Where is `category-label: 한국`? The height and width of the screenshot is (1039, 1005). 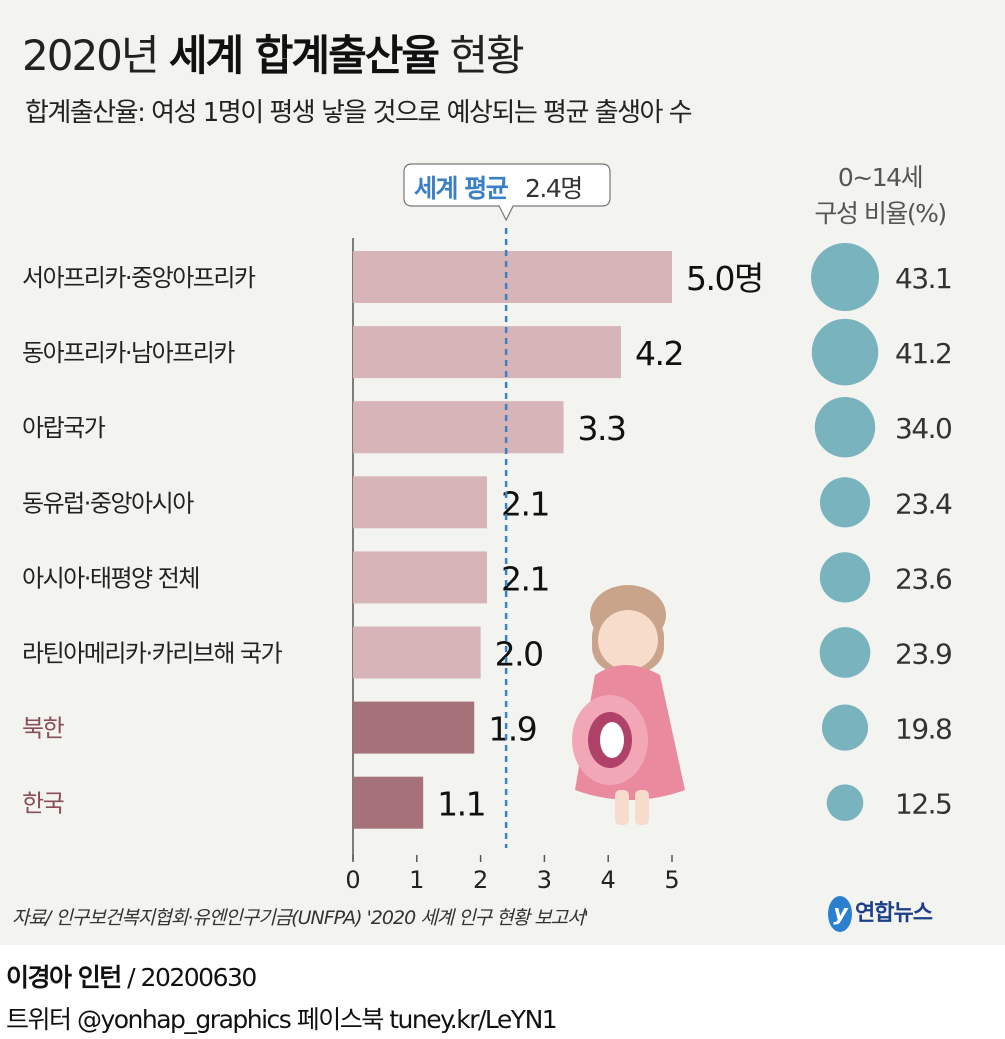
category-label: 한국 is located at coordinates (43, 804).